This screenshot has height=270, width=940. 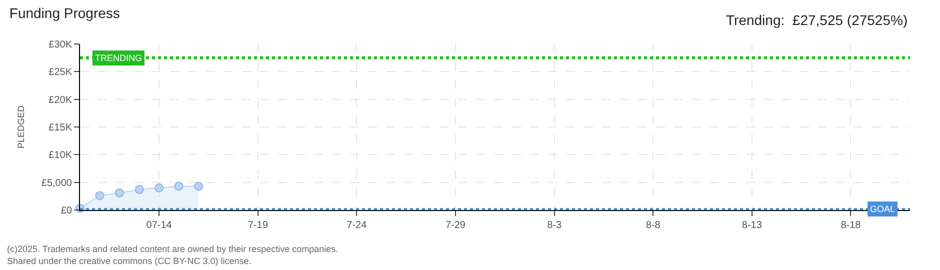 I want to click on text: Trending: £27,525 (27525%), so click(x=817, y=20).